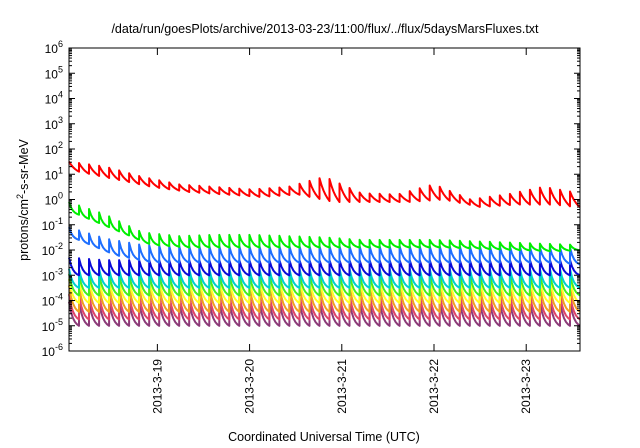  I want to click on x-tick-label: 2013-3-23, so click(526, 386).